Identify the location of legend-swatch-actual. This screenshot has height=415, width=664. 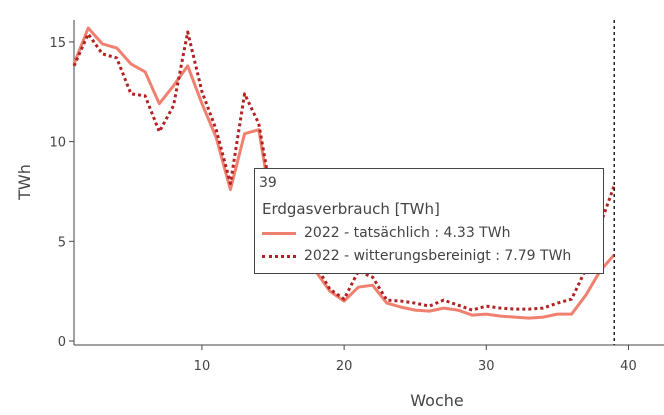
(279, 233).